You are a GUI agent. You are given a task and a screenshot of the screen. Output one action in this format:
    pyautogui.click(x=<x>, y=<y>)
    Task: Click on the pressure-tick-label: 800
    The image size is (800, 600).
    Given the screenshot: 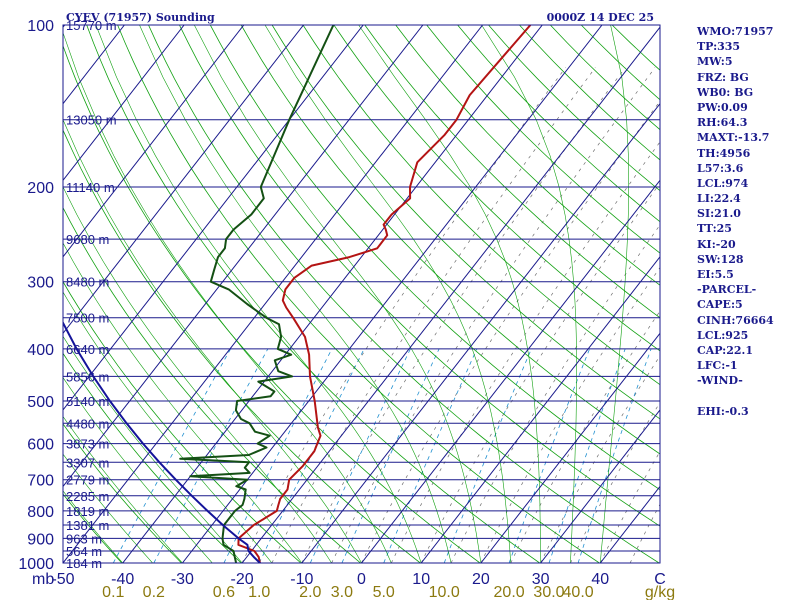 What is the action you would take?
    pyautogui.click(x=40, y=512)
    